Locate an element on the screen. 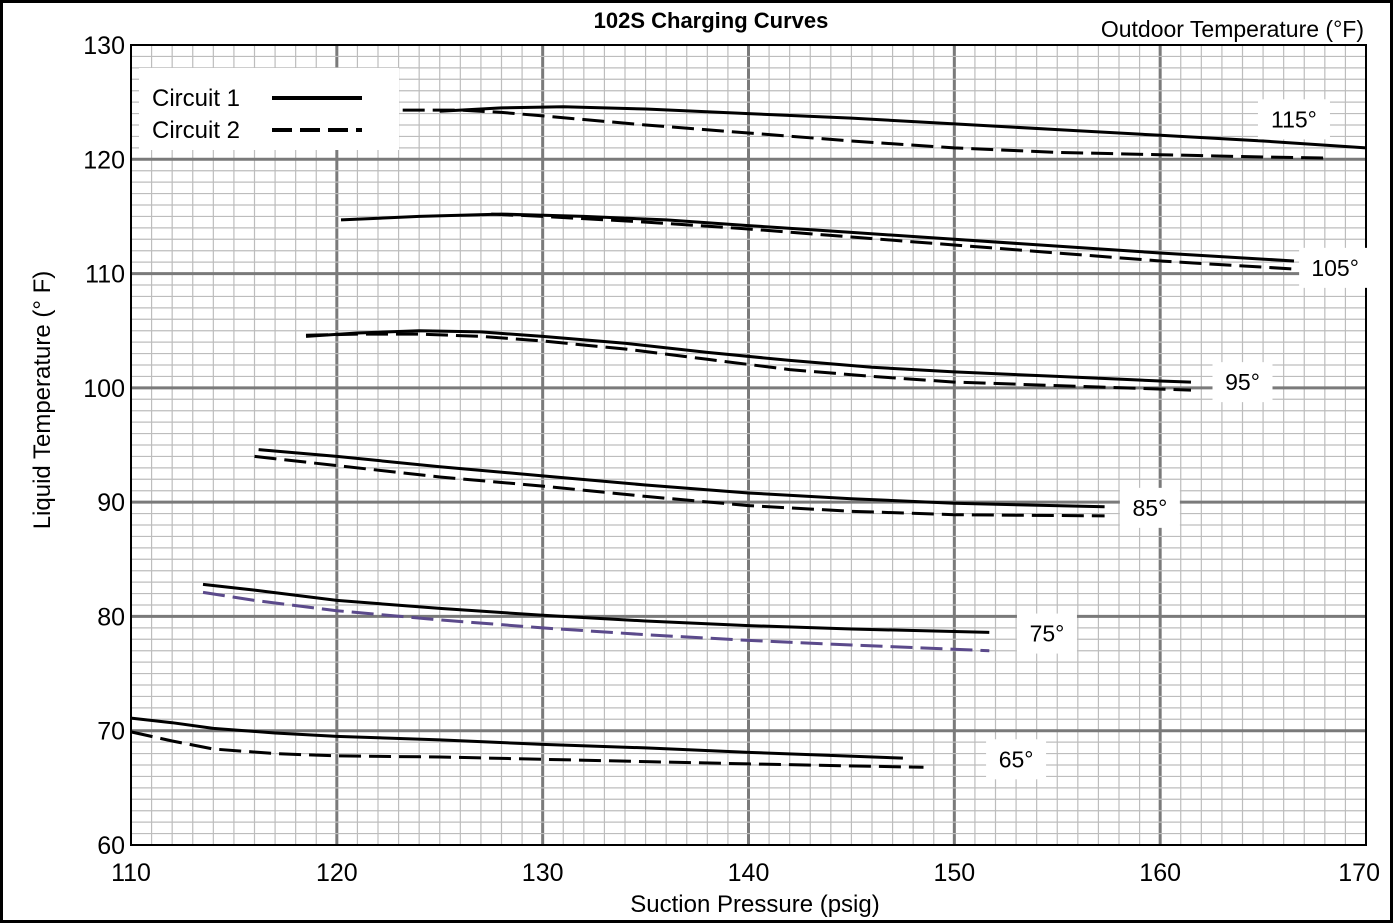 Image resolution: width=1393 pixels, height=923 pixels. curve-label-115: 115° is located at coordinates (1294, 119).